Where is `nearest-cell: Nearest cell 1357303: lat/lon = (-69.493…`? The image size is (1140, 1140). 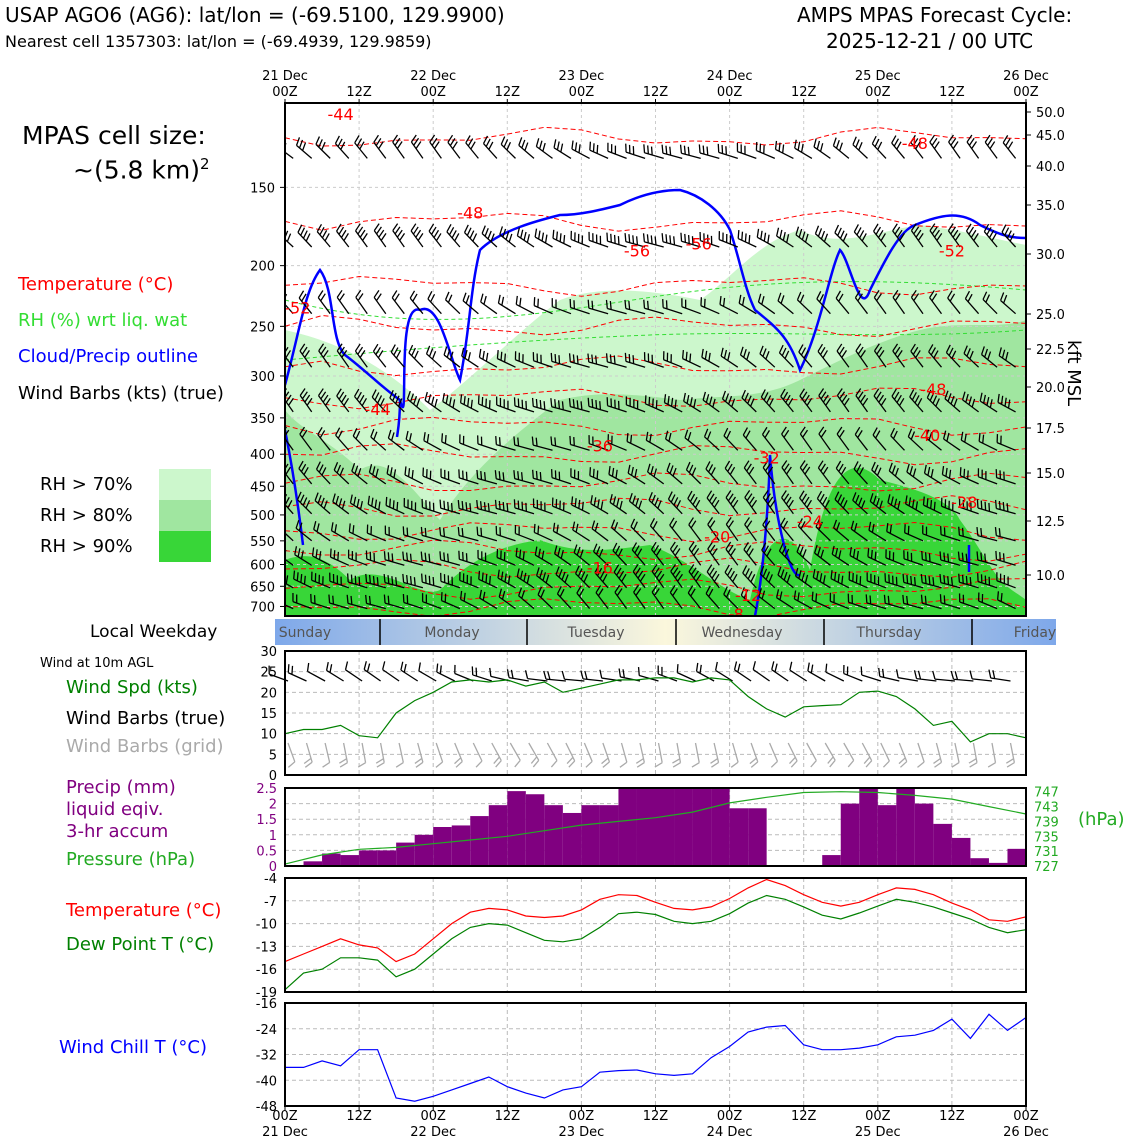
nearest-cell: Nearest cell 1357303: lat/lon = (-69.493… is located at coordinates (218, 41).